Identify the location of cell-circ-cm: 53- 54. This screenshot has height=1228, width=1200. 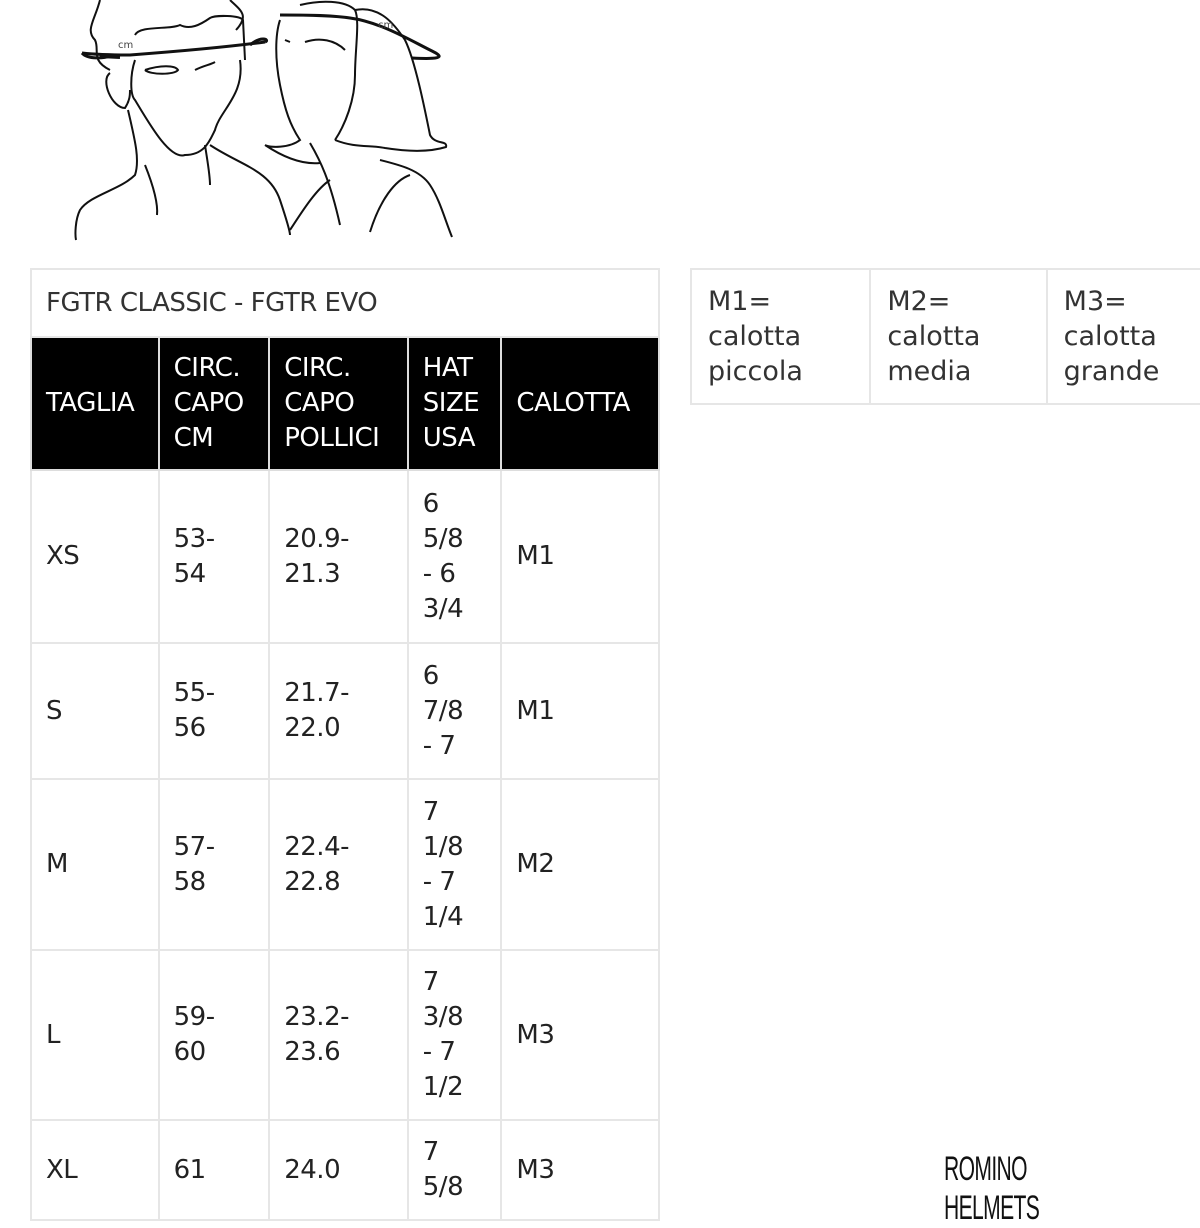
(214, 556).